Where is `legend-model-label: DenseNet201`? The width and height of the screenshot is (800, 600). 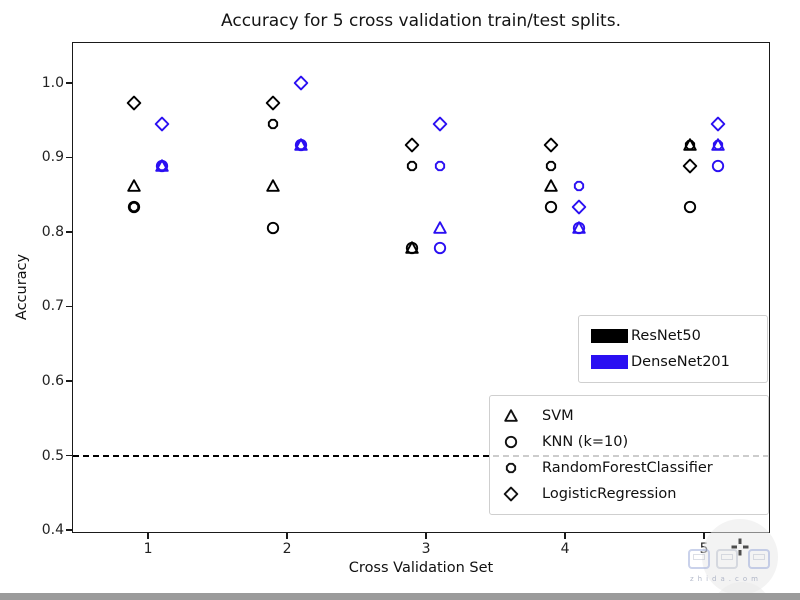
legend-model-label: DenseNet201 is located at coordinates (680, 362).